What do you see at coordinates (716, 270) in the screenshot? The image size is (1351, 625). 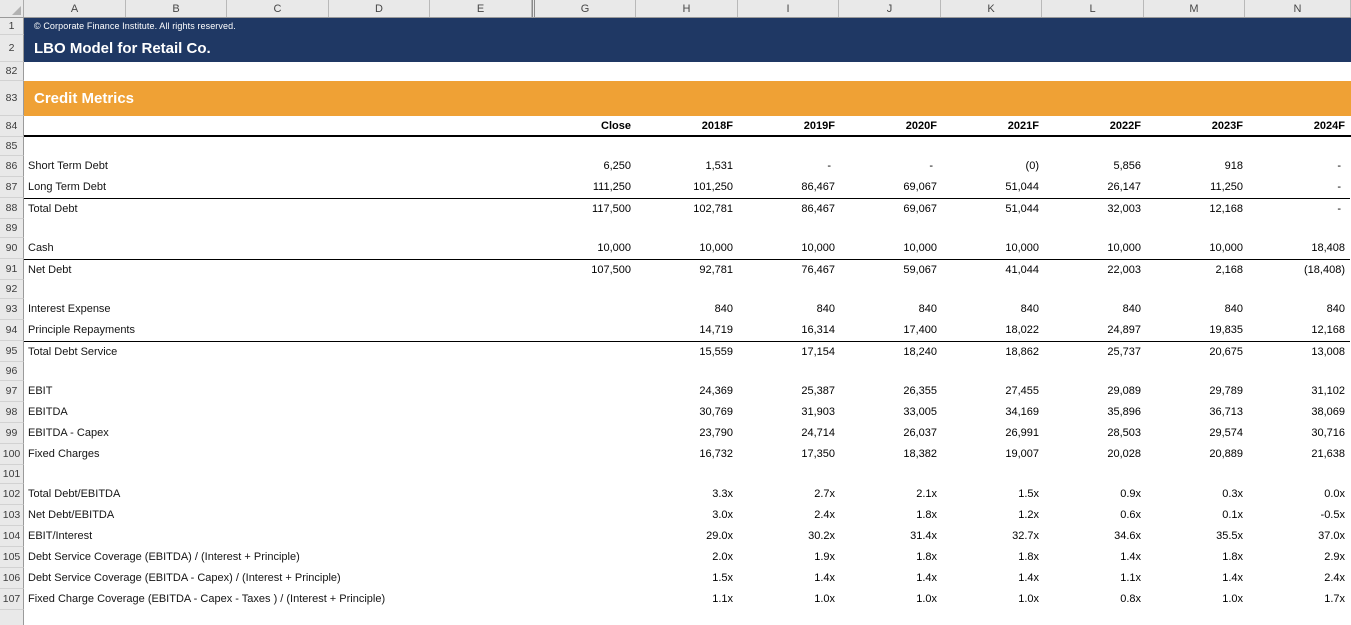 I see `cell-r91-2018f: 92,781` at bounding box center [716, 270].